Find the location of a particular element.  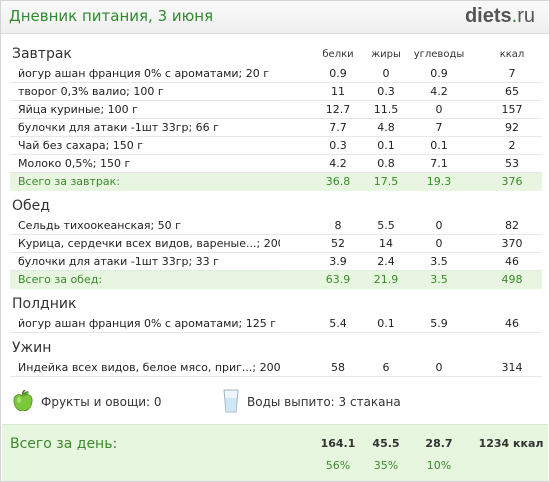

food-entry-protein: 11 is located at coordinates (338, 91).